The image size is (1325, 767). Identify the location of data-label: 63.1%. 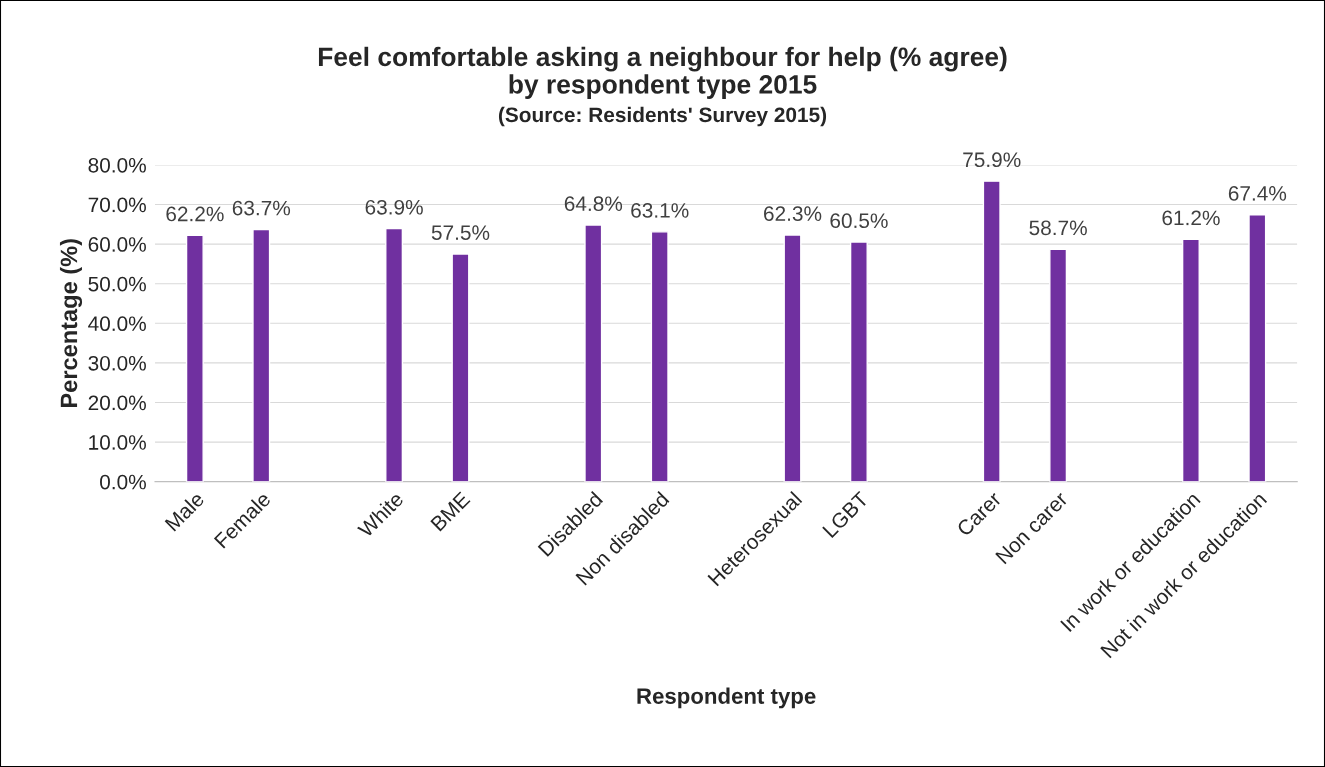
(660, 210).